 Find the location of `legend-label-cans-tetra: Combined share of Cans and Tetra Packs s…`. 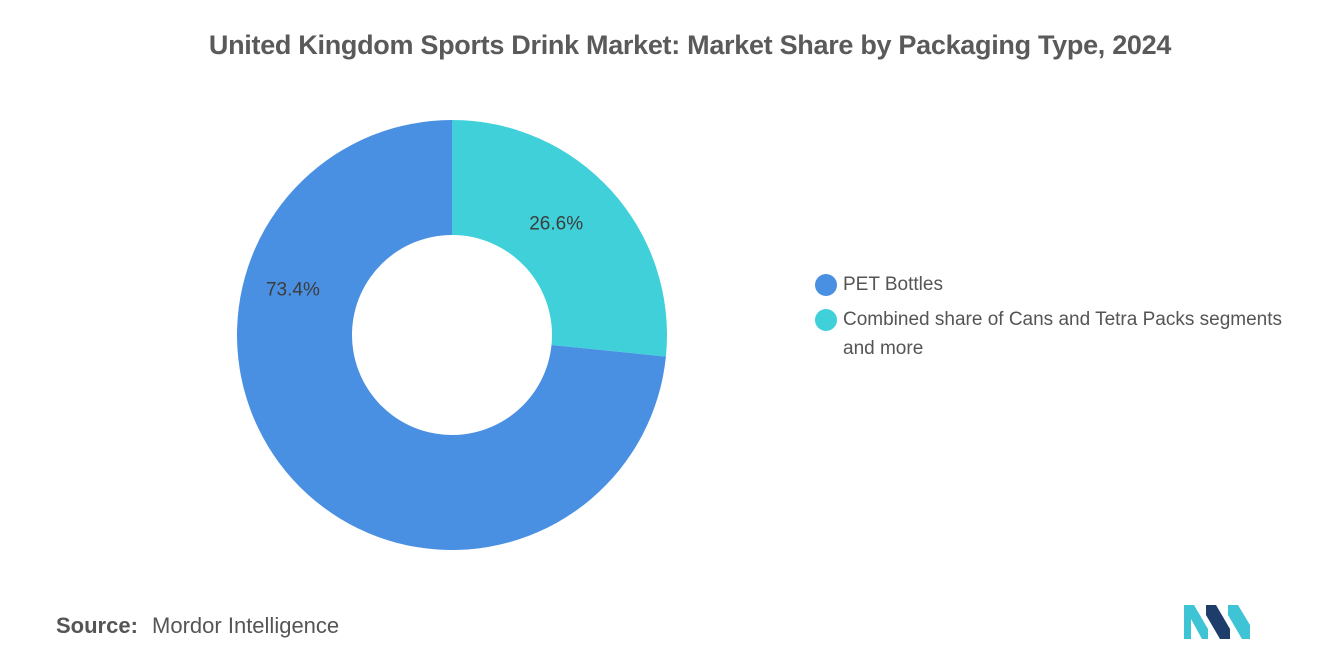

legend-label-cans-tetra: Combined share of Cans and Tetra Packs s… is located at coordinates (1062, 334).